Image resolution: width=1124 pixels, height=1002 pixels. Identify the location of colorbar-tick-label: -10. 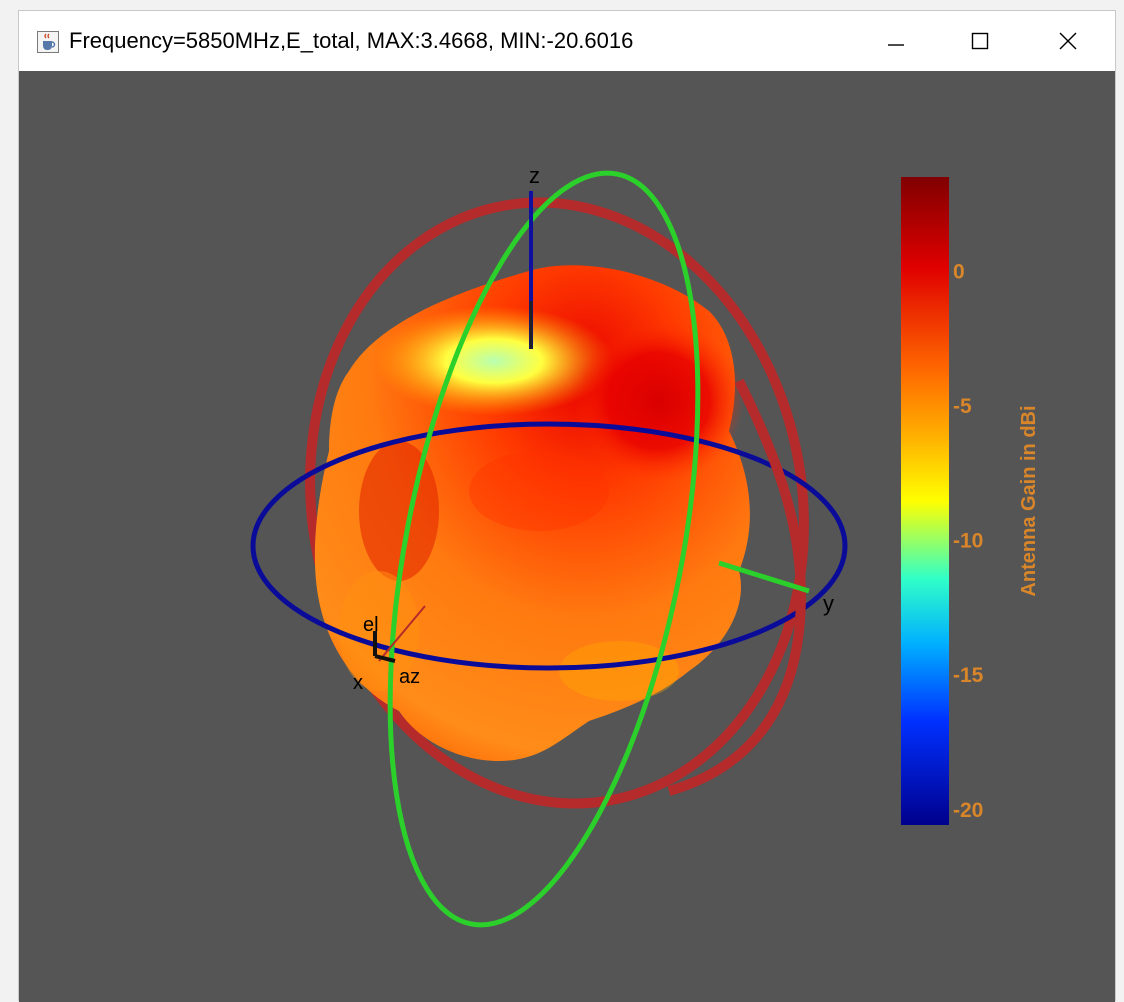
(968, 541).